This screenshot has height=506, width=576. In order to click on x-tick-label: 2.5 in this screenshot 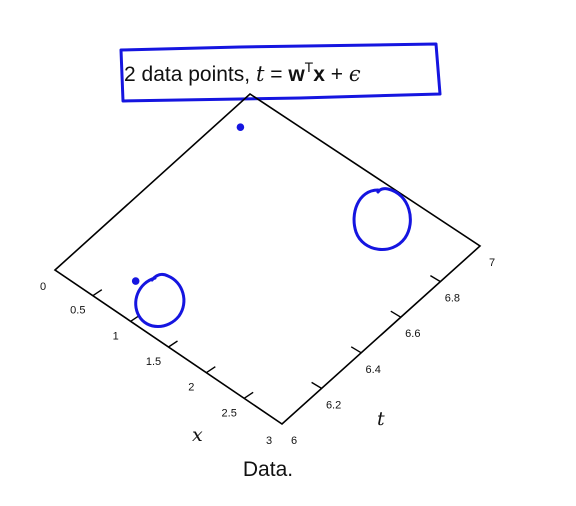, I will do `click(229, 413)`.